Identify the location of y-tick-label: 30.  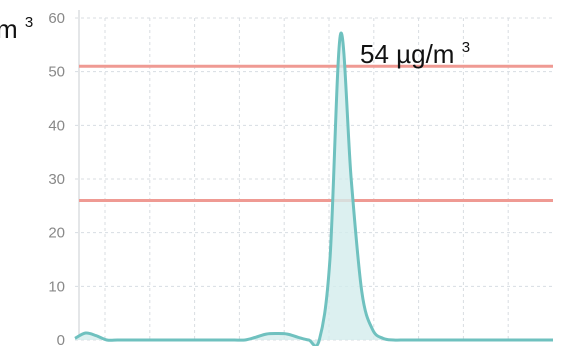
(56, 179).